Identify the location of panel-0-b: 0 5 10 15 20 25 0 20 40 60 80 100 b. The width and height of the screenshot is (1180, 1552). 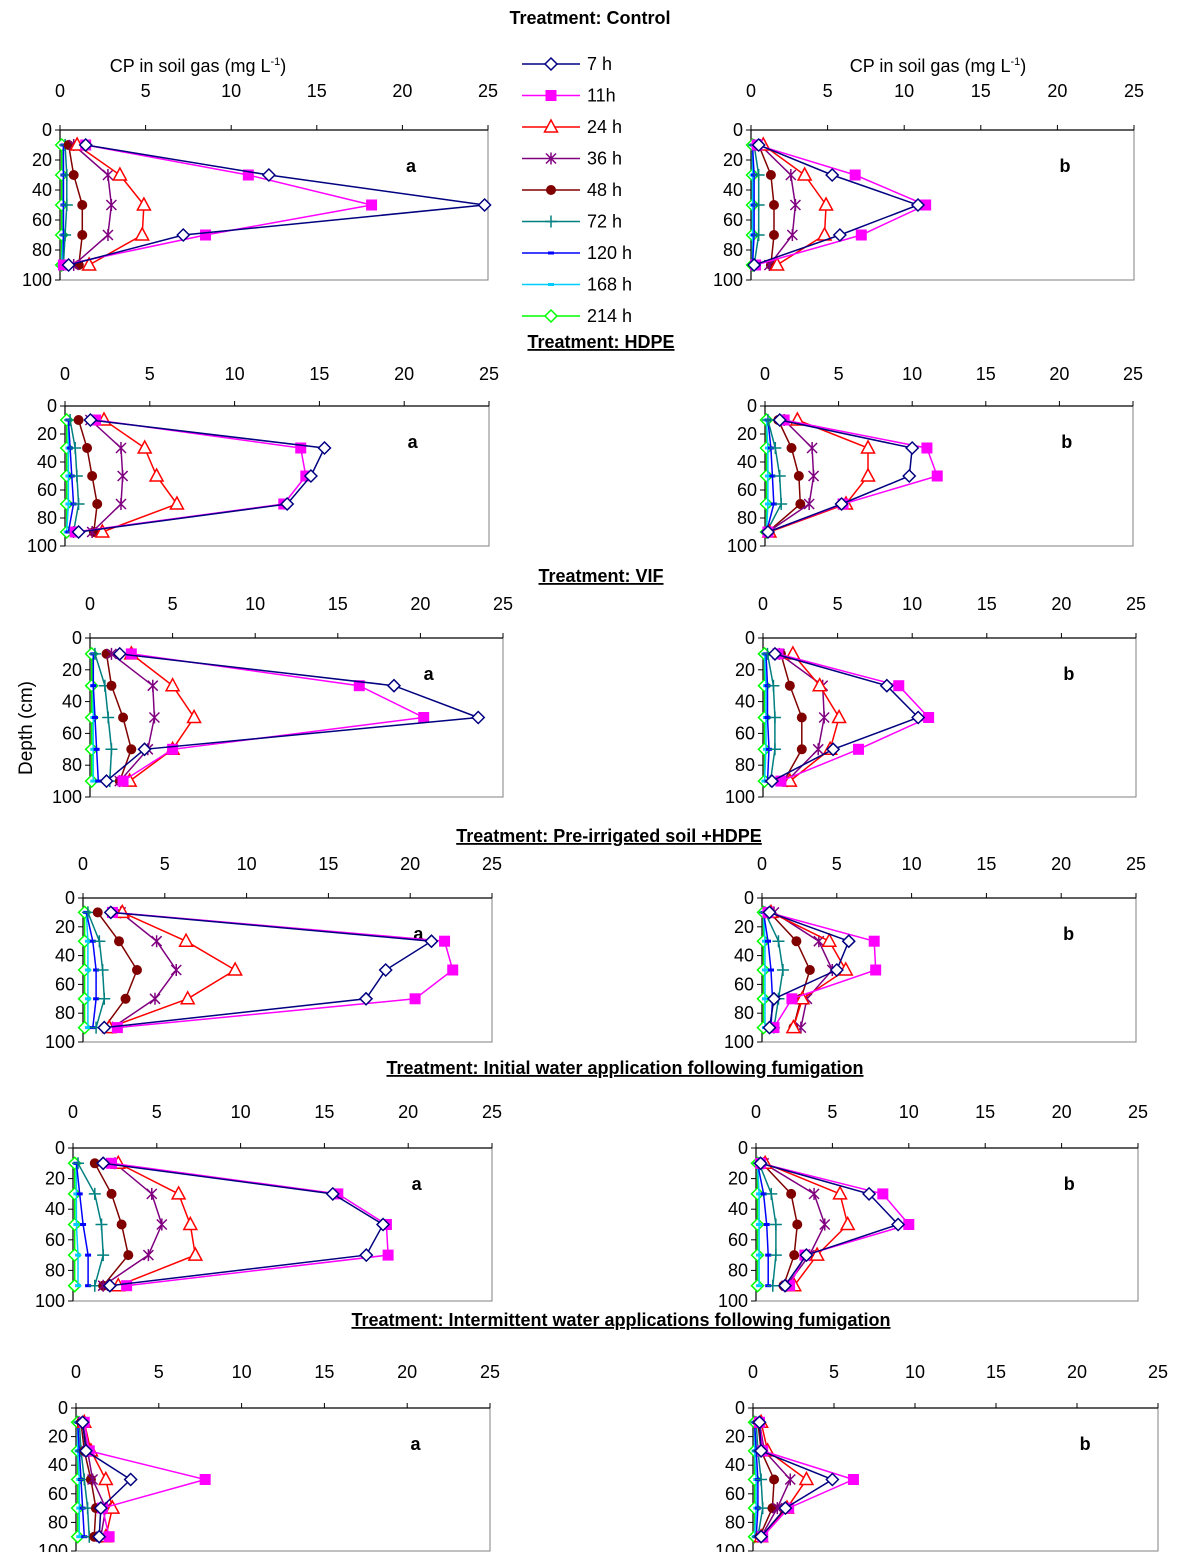
(928, 185).